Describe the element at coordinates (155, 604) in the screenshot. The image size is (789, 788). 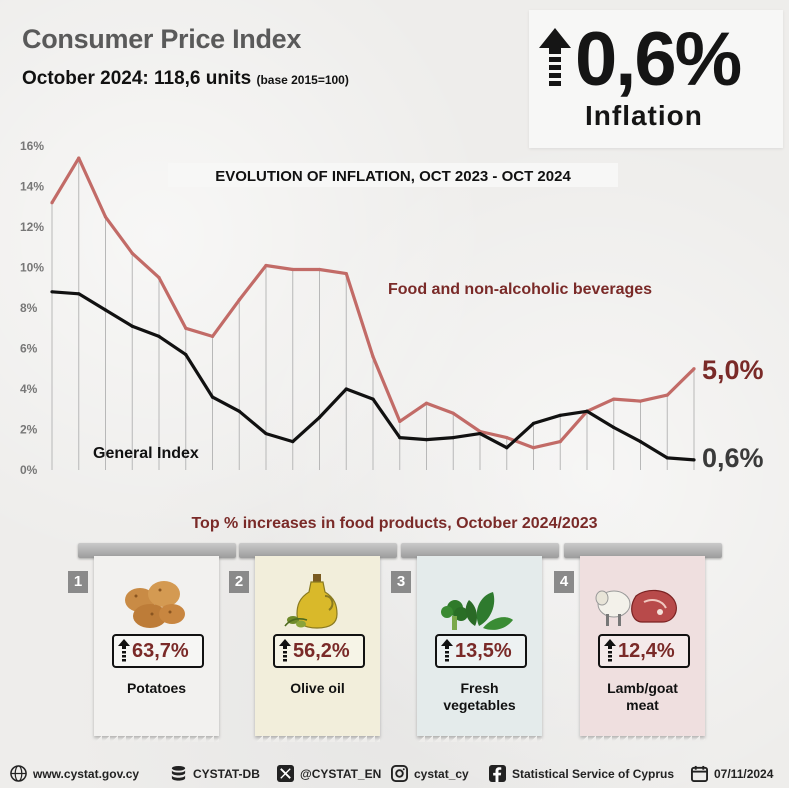
I see `potatoes-icon` at that location.